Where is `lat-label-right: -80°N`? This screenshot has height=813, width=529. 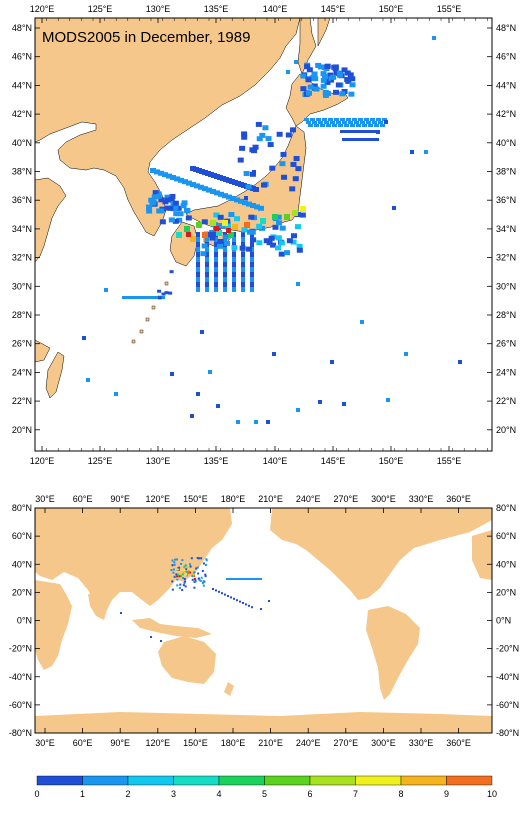 lat-label-right: -80°N is located at coordinates (507, 733).